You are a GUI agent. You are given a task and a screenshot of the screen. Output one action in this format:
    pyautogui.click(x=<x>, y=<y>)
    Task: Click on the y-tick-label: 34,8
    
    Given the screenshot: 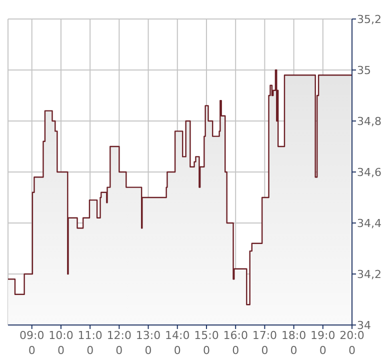 What is the action you would take?
    pyautogui.click(x=369, y=121)
    